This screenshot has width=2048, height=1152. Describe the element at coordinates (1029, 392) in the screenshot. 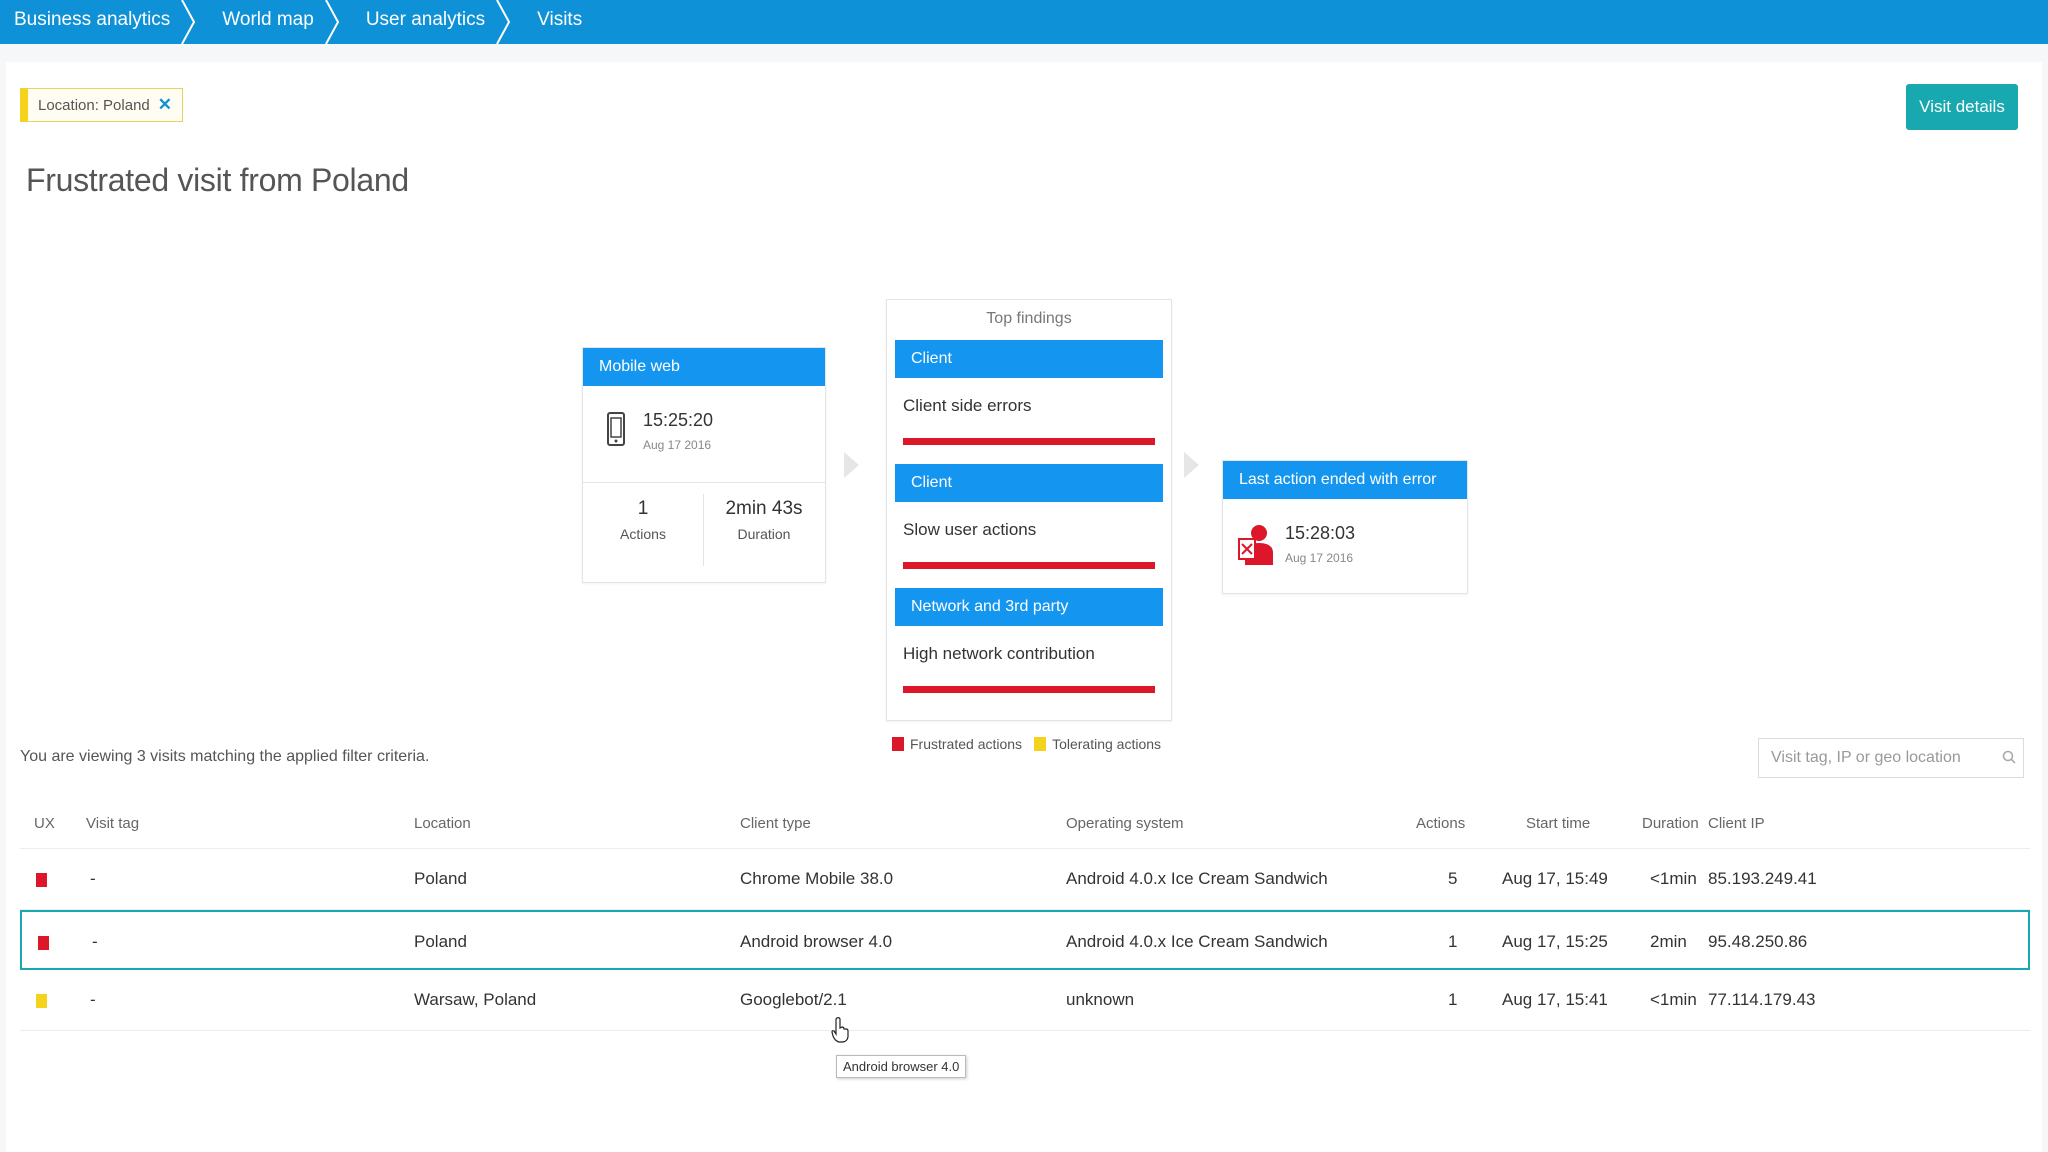

I see `finding-client-side-errors: Client Client side errors` at that location.